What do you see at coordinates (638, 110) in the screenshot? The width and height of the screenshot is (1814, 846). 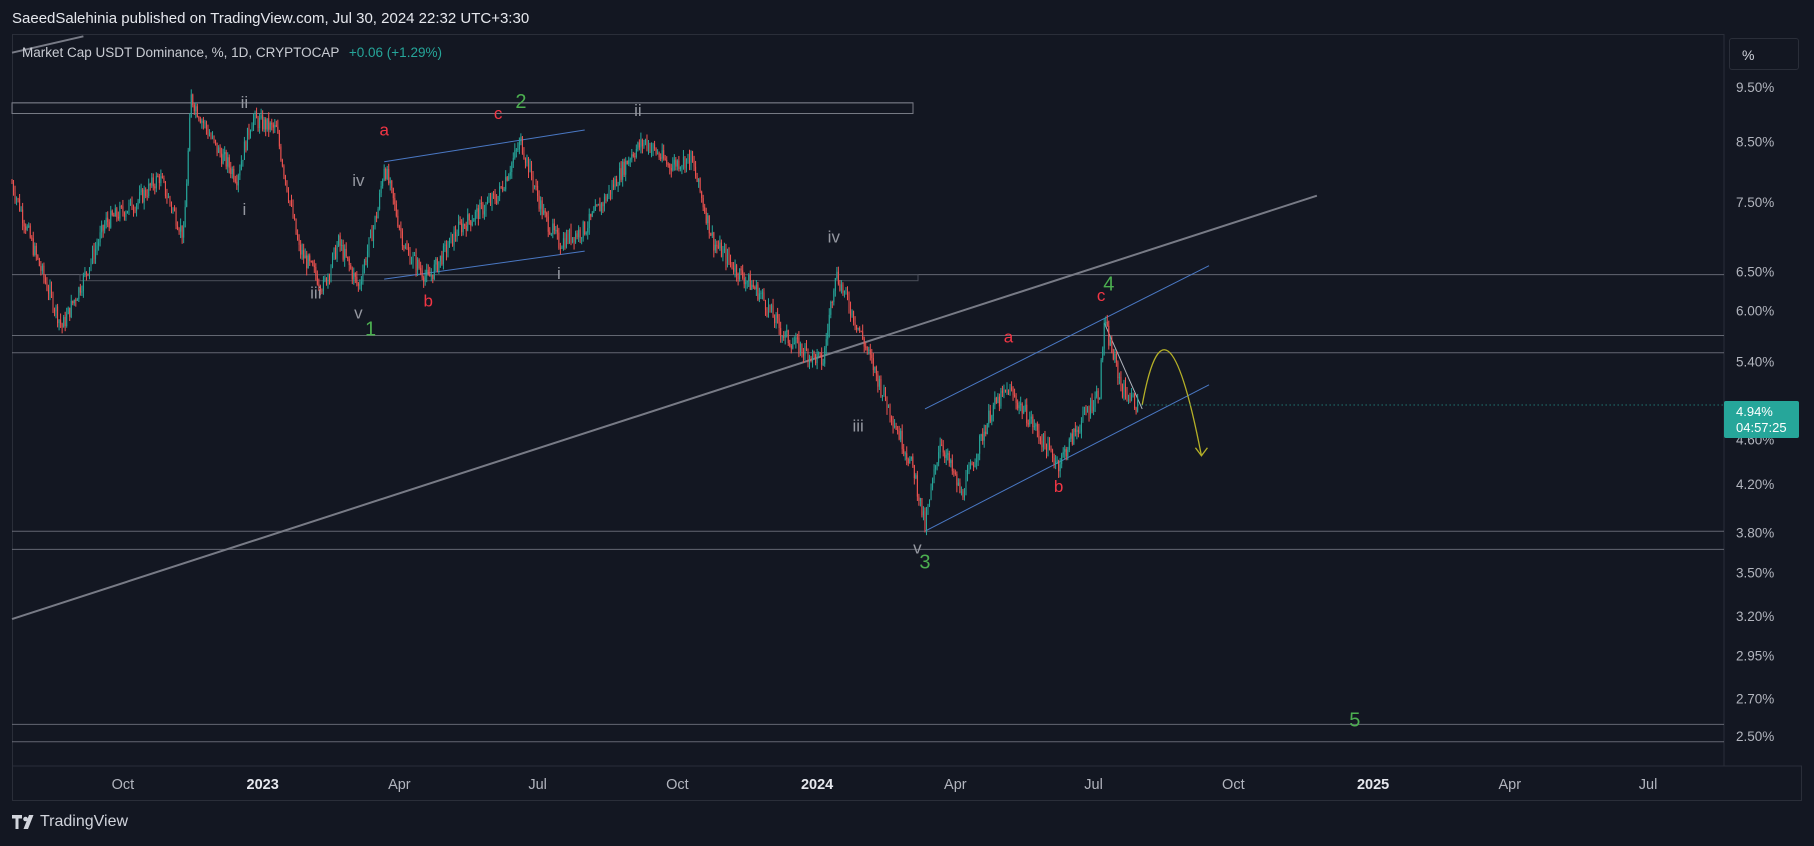 I see `wave-label: ii` at bounding box center [638, 110].